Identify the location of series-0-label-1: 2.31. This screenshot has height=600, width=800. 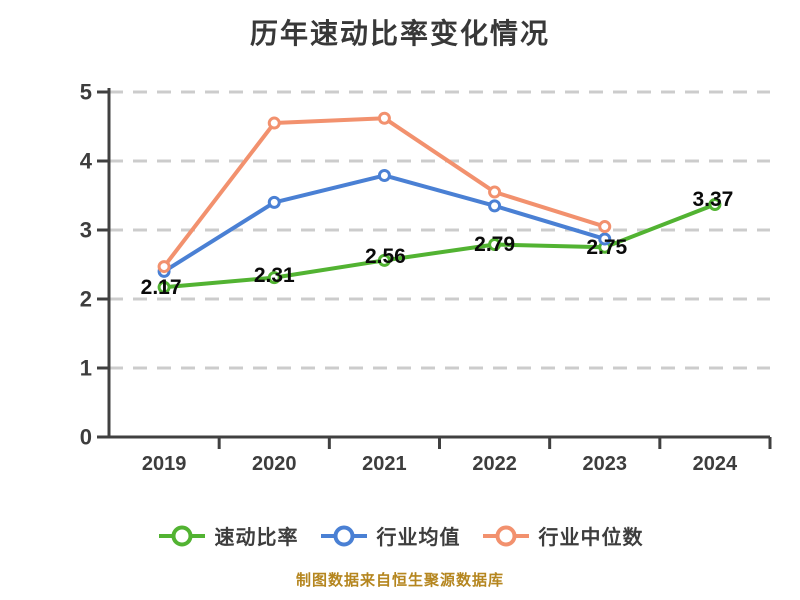
(274, 275).